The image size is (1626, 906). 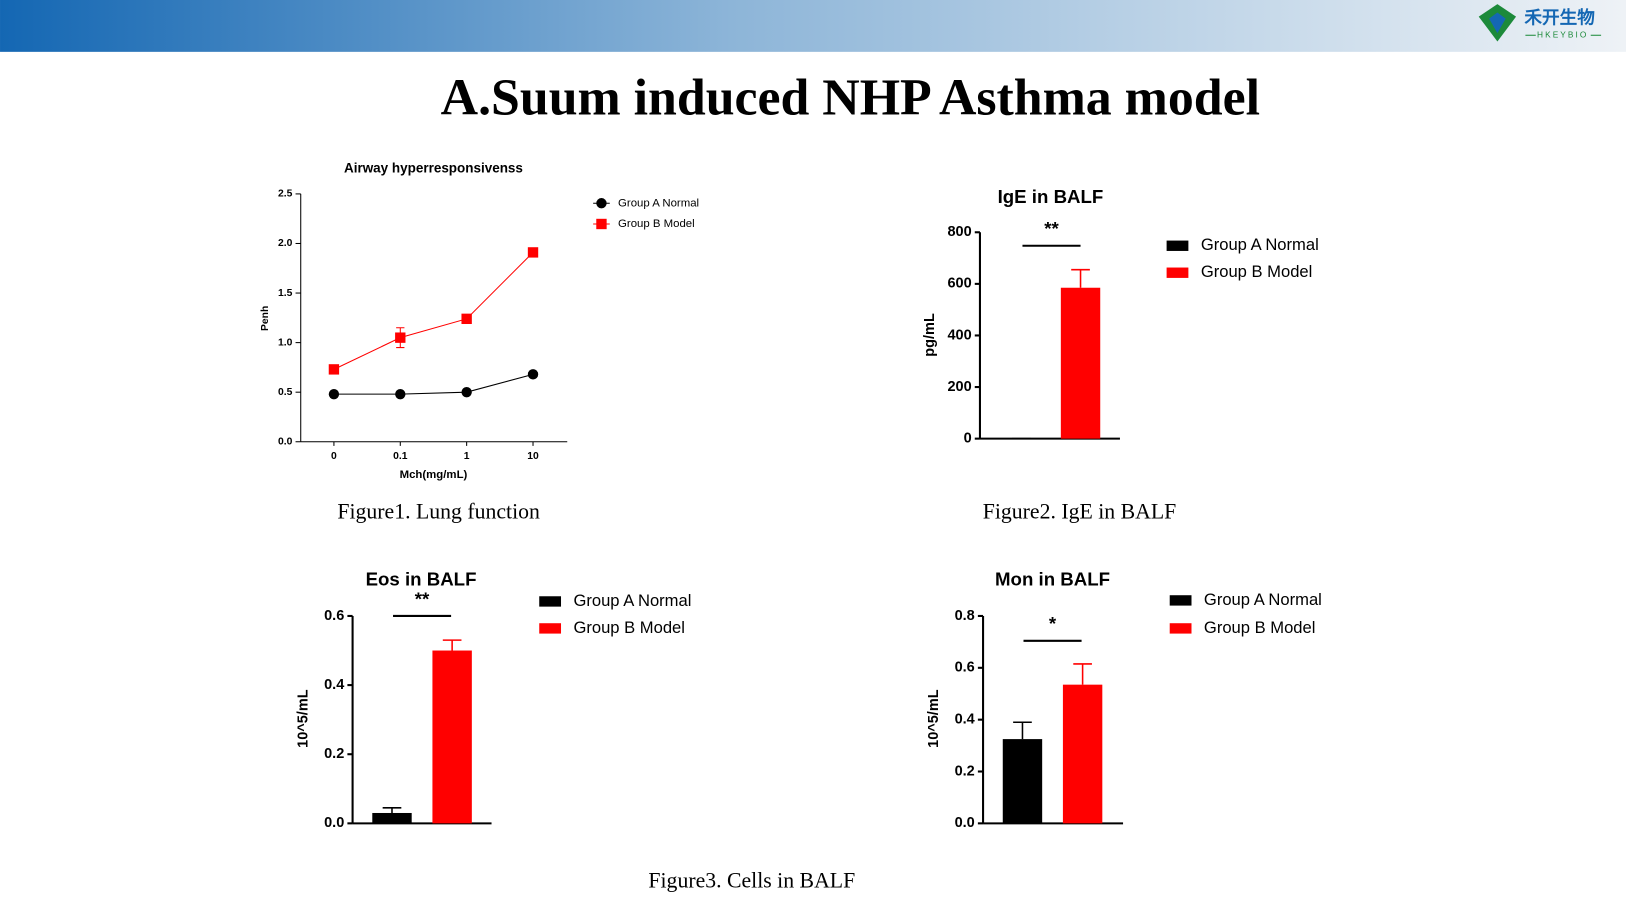 What do you see at coordinates (1053, 623) in the screenshot?
I see `significance-label: *` at bounding box center [1053, 623].